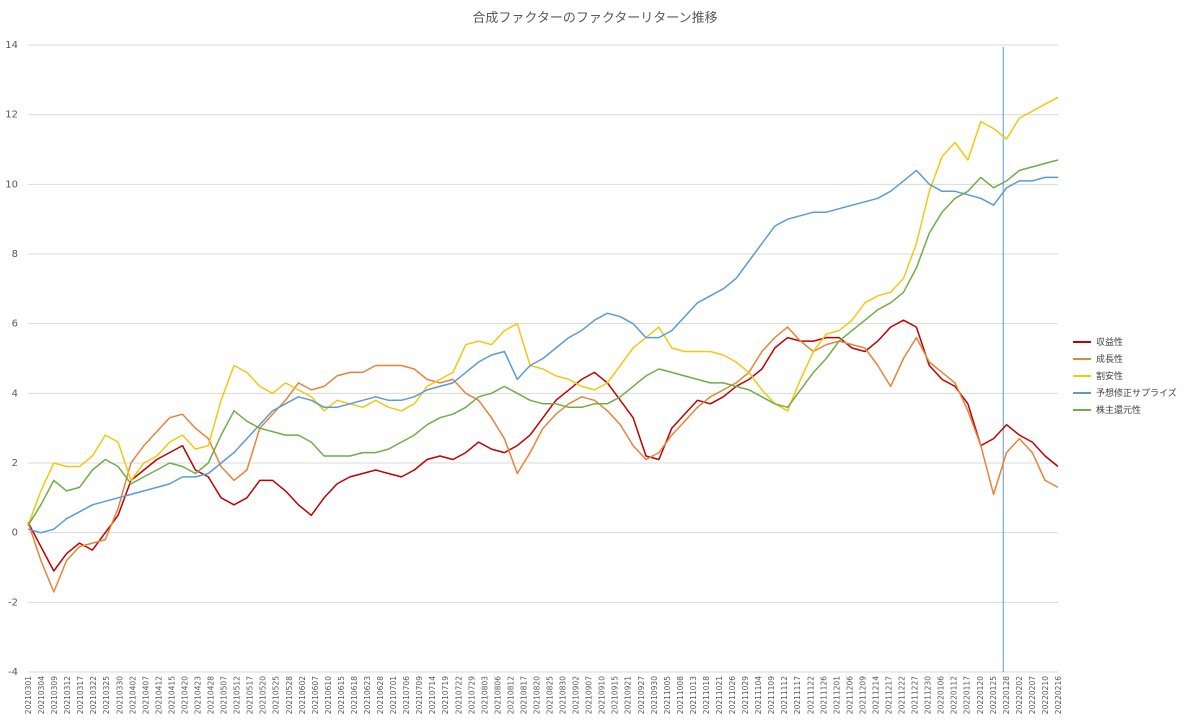 This screenshot has width=1191, height=723. What do you see at coordinates (432, 695) in the screenshot?
I see `x-tick-label: 20210714` at bounding box center [432, 695].